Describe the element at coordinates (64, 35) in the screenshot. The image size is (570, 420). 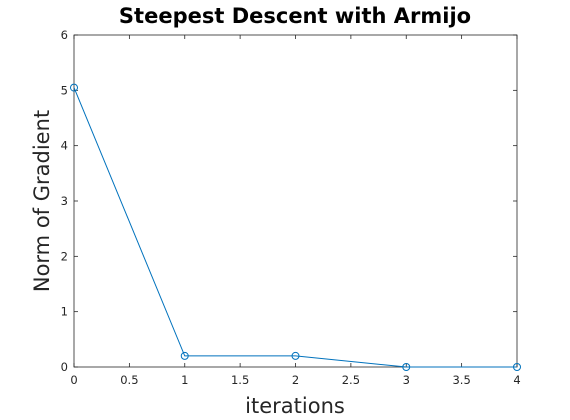
I see `y-tick-label: 6` at that location.